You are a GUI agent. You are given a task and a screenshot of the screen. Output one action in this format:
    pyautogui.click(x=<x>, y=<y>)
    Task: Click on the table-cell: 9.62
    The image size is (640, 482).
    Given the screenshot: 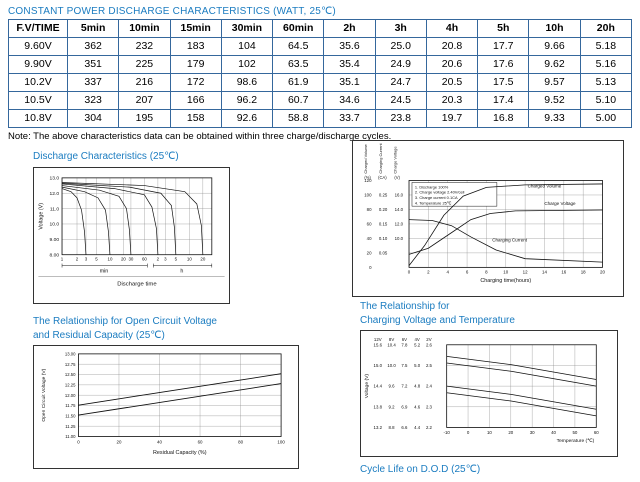 What is the action you would take?
    pyautogui.click(x=554, y=64)
    